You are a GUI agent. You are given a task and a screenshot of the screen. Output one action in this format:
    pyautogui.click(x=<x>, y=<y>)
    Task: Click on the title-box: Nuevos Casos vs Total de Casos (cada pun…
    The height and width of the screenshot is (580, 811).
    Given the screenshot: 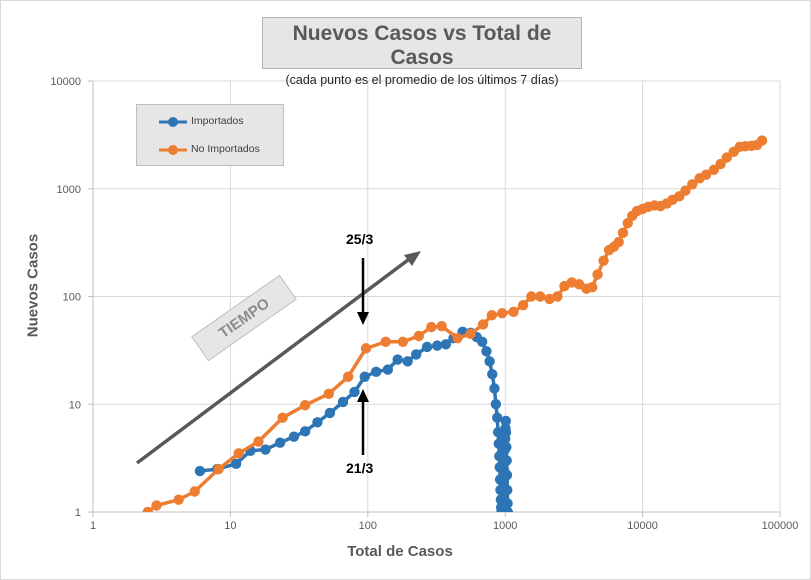 What is the action you would take?
    pyautogui.click(x=422, y=52)
    